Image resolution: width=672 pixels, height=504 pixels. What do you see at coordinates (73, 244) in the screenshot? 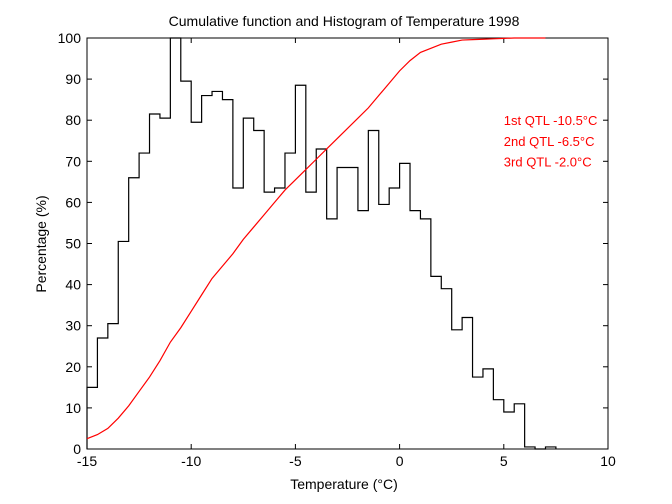
I see `y-tick-label: 50` at bounding box center [73, 244].